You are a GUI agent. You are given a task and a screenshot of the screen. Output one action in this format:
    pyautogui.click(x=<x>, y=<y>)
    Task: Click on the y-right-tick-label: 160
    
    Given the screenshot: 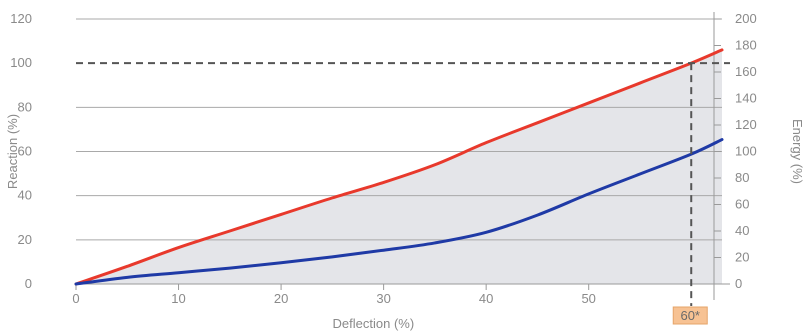 What is the action you would take?
    pyautogui.click(x=746, y=71)
    